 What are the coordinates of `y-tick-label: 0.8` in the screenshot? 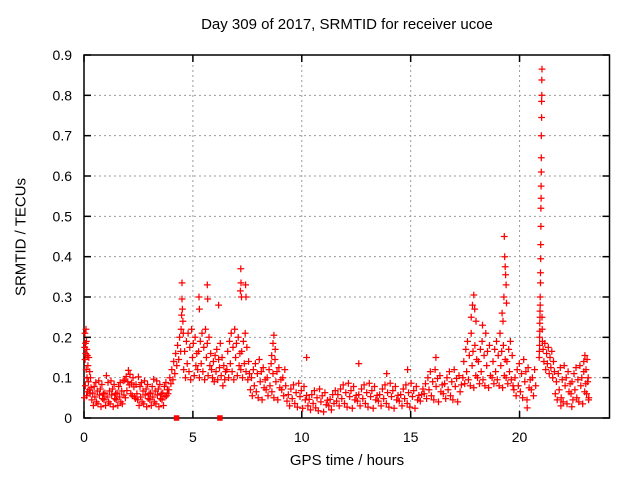 It's located at (63, 95).